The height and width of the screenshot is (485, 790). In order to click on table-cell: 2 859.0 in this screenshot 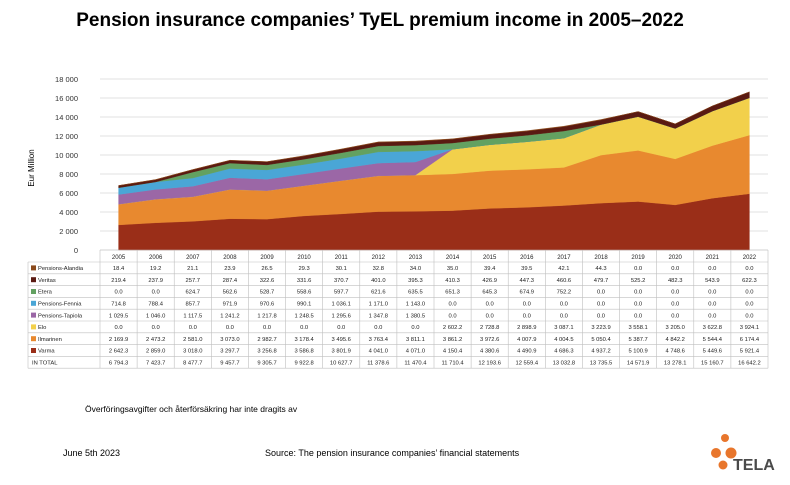, I will do `click(155, 352)`.